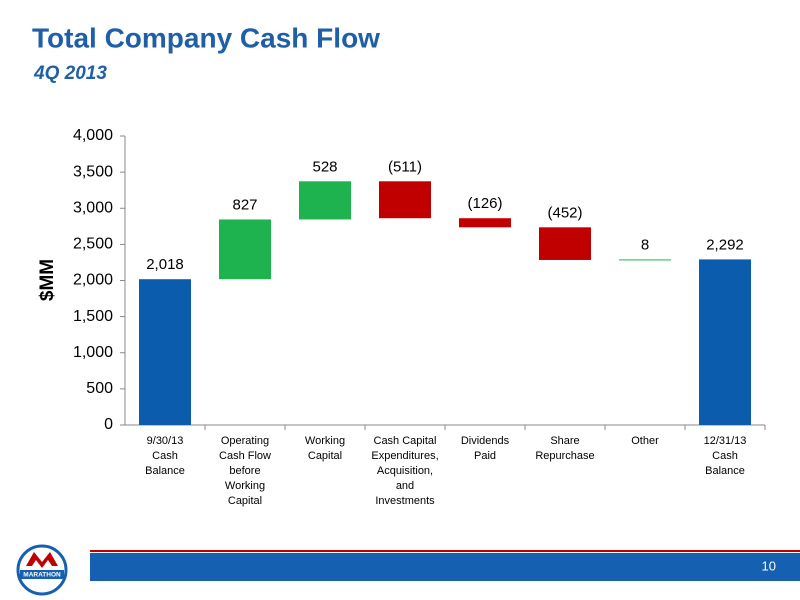  Describe the element at coordinates (244, 204) in the screenshot. I see `value-label: 827` at that location.